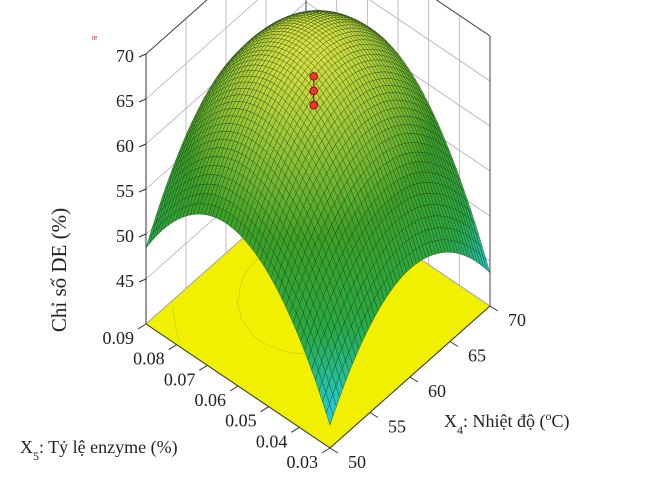 The width and height of the screenshot is (646, 494). What do you see at coordinates (303, 462) in the screenshot?
I see `y-tick-label: 0.03` at bounding box center [303, 462].